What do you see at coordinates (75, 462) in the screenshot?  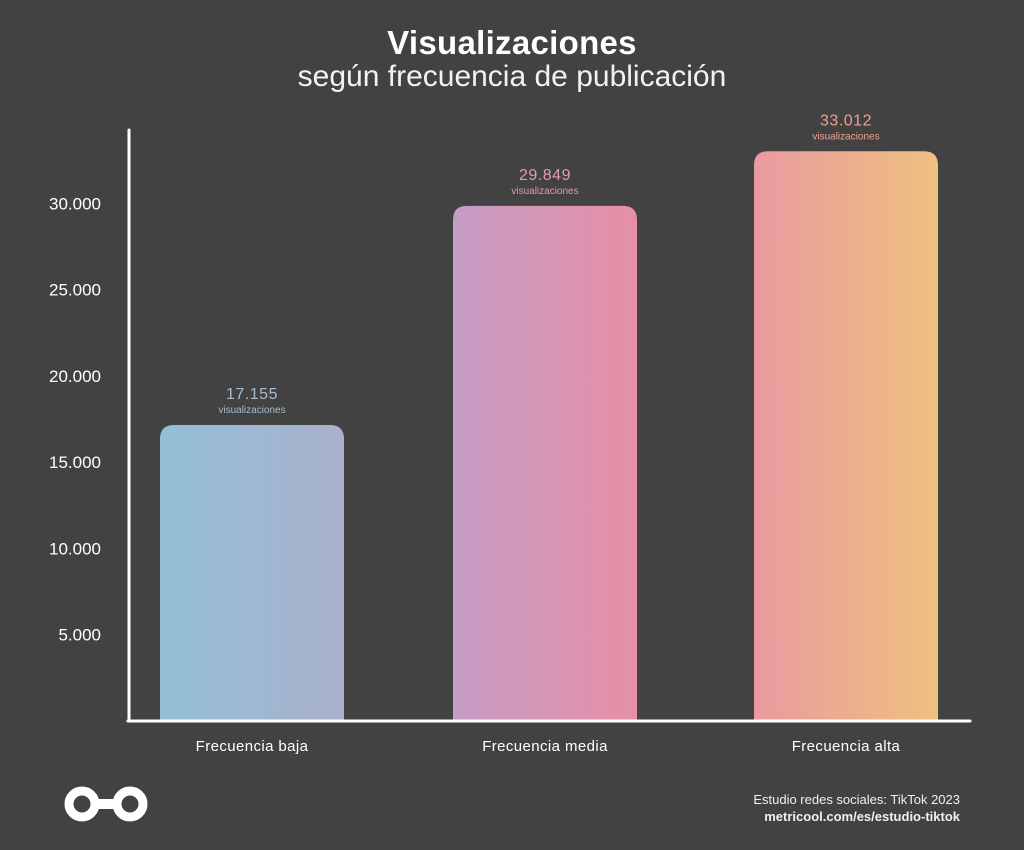 I see `y-tick-label: 15.000` at bounding box center [75, 462].